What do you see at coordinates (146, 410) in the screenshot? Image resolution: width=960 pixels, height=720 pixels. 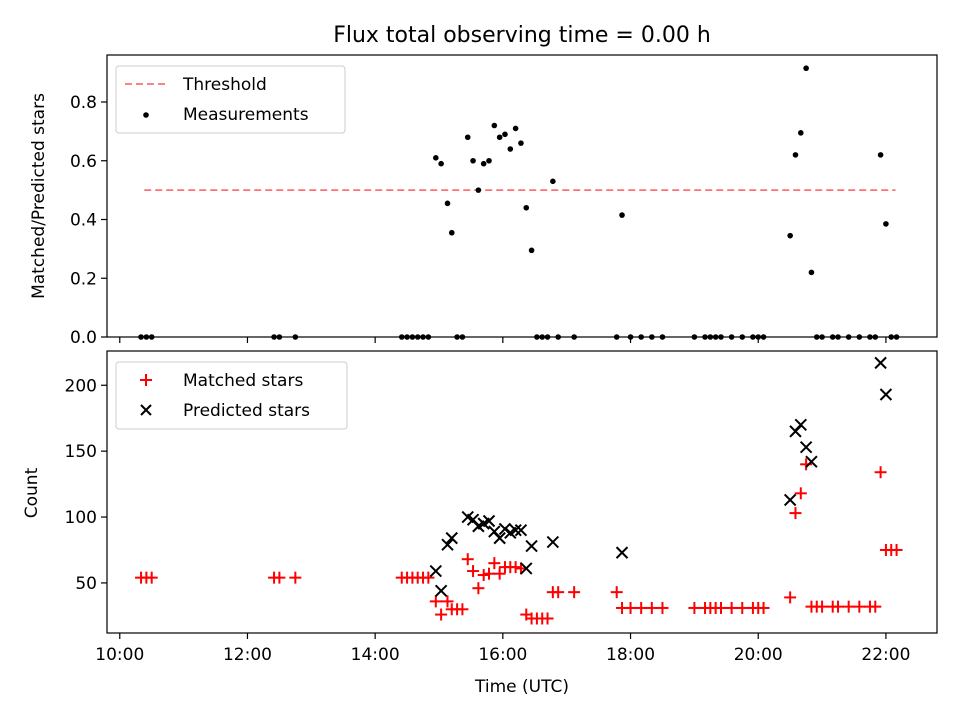 I see `predicted-legend-swatch` at bounding box center [146, 410].